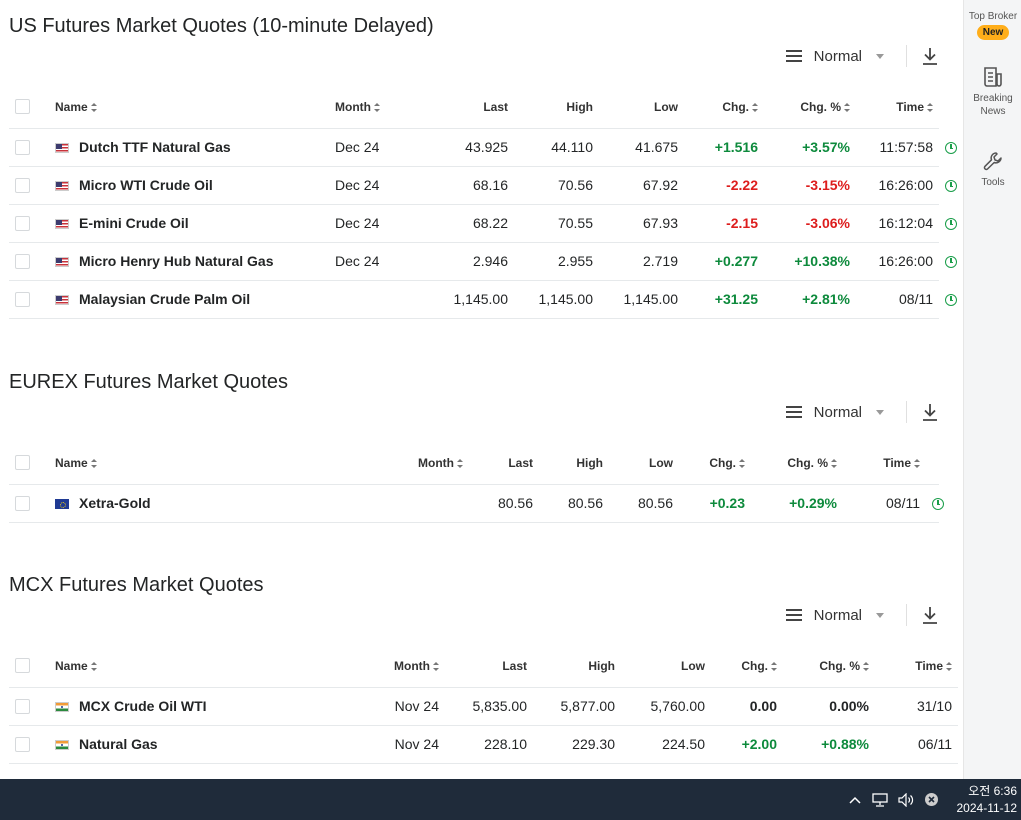 The height and width of the screenshot is (820, 1021). Describe the element at coordinates (880, 615) in the screenshot. I see `chevron-down-icon` at that location.